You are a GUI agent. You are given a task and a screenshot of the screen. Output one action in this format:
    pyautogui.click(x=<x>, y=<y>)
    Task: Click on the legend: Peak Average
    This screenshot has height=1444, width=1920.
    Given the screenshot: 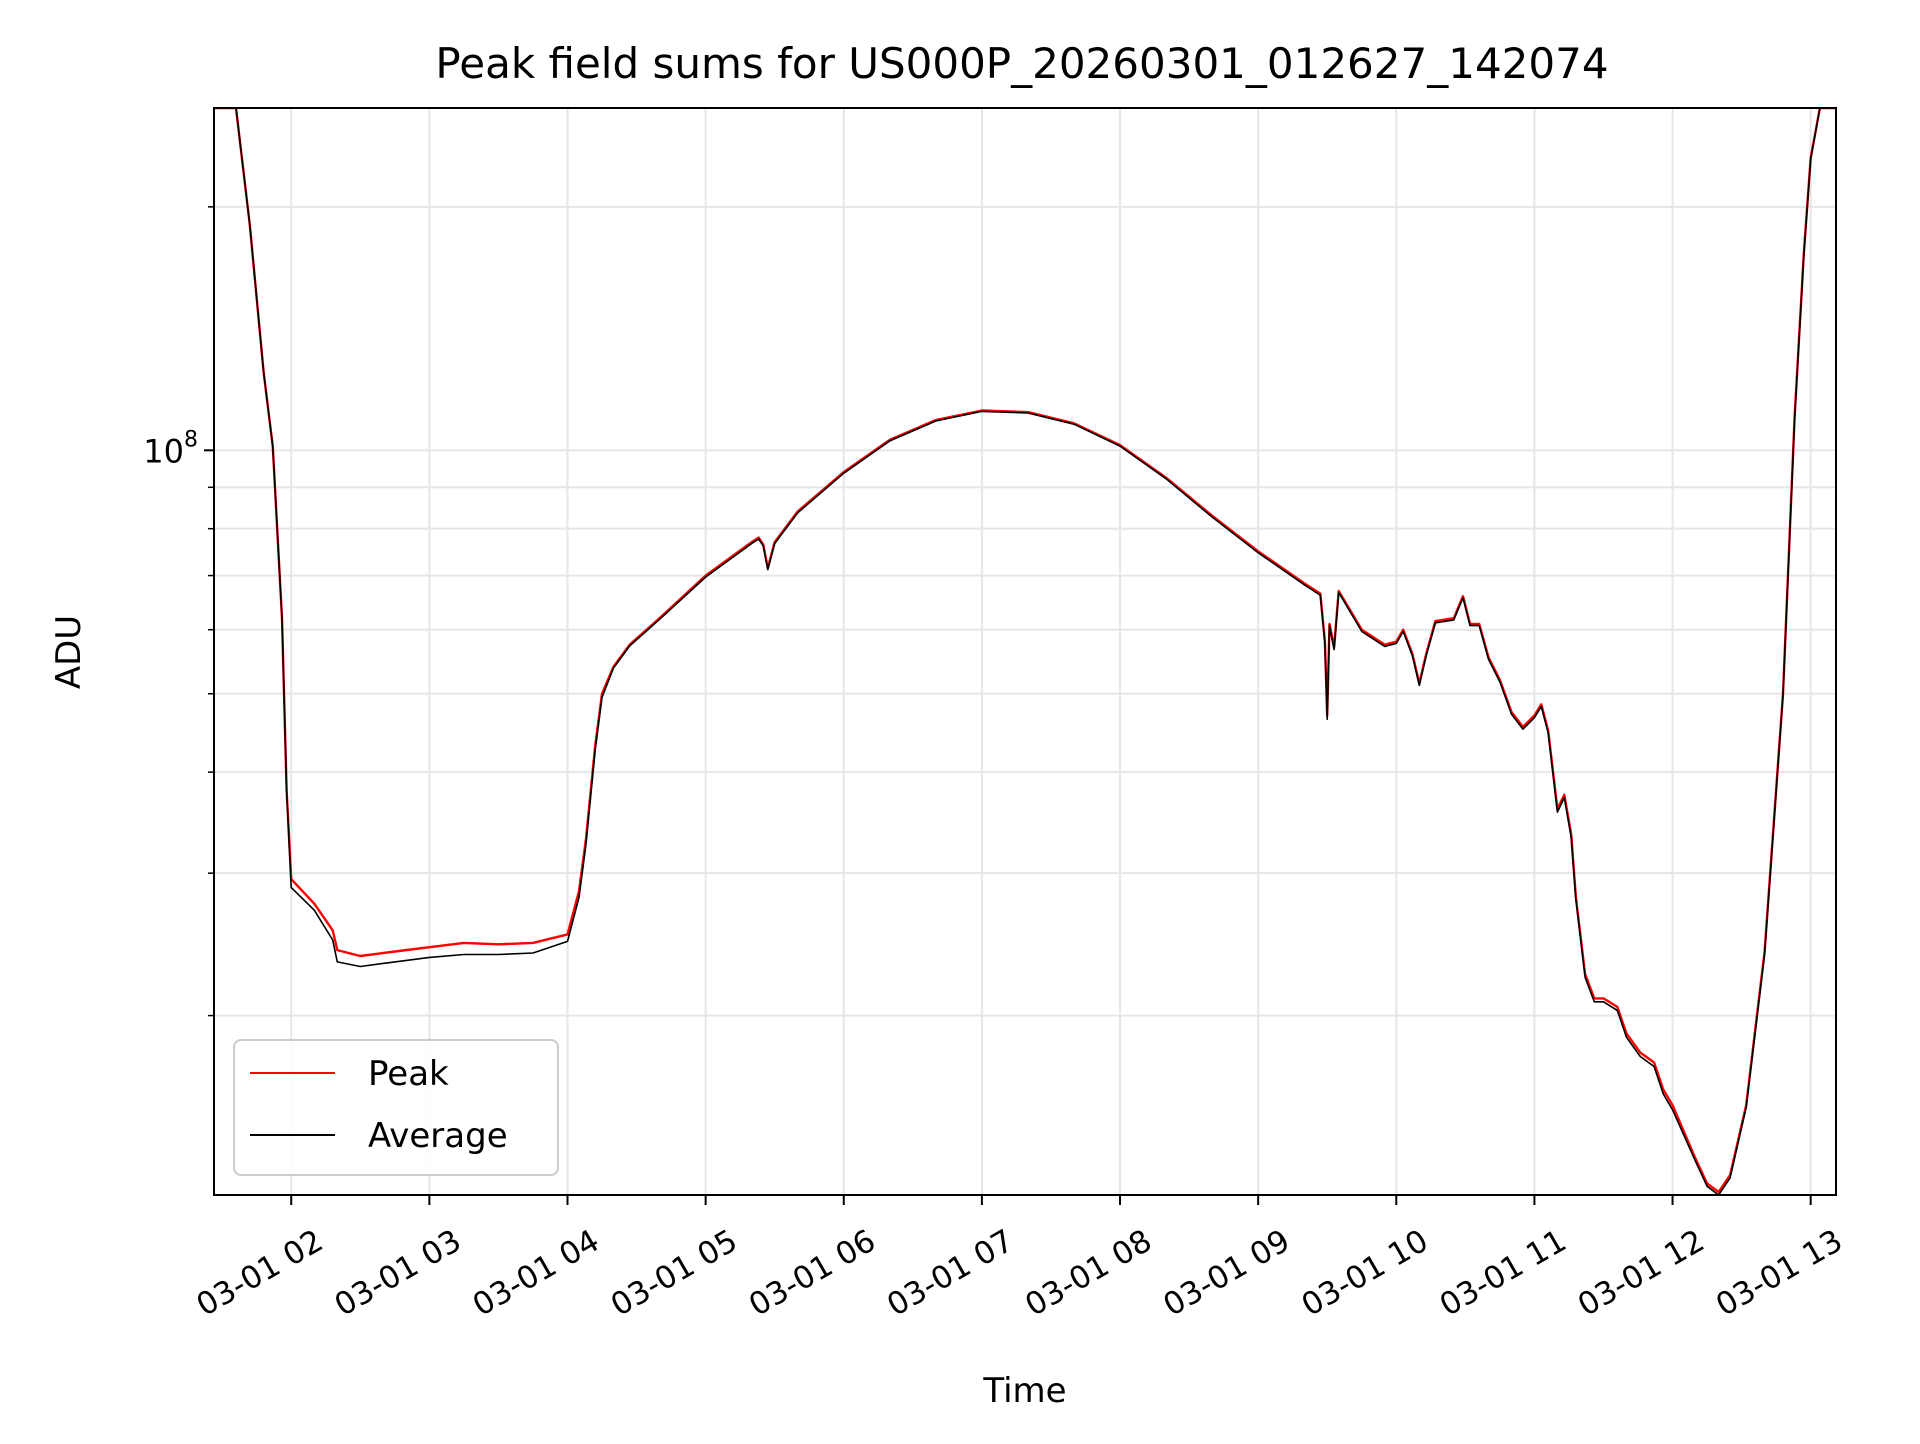 What is the action you would take?
    pyautogui.click(x=396, y=1107)
    